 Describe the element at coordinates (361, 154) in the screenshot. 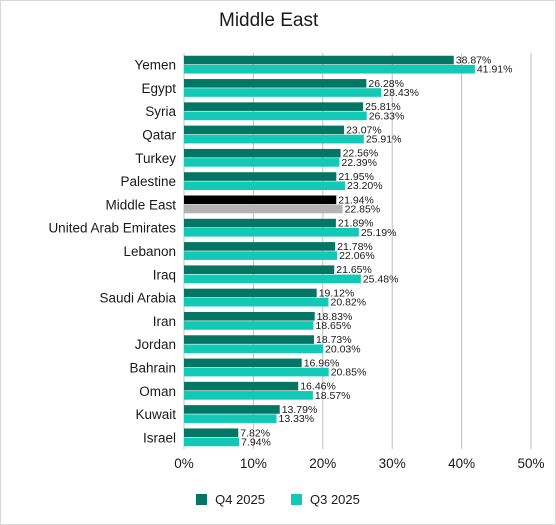

I see `data-label-q4: 22.56%` at that location.